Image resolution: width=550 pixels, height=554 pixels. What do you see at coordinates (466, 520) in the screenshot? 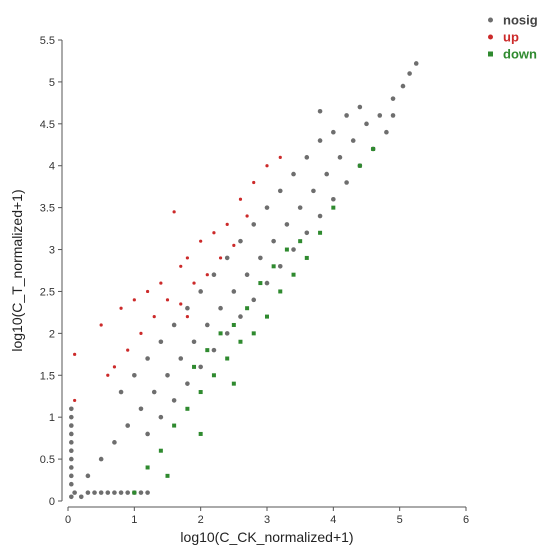
I see `x-tick-label-6: 6` at bounding box center [466, 520].